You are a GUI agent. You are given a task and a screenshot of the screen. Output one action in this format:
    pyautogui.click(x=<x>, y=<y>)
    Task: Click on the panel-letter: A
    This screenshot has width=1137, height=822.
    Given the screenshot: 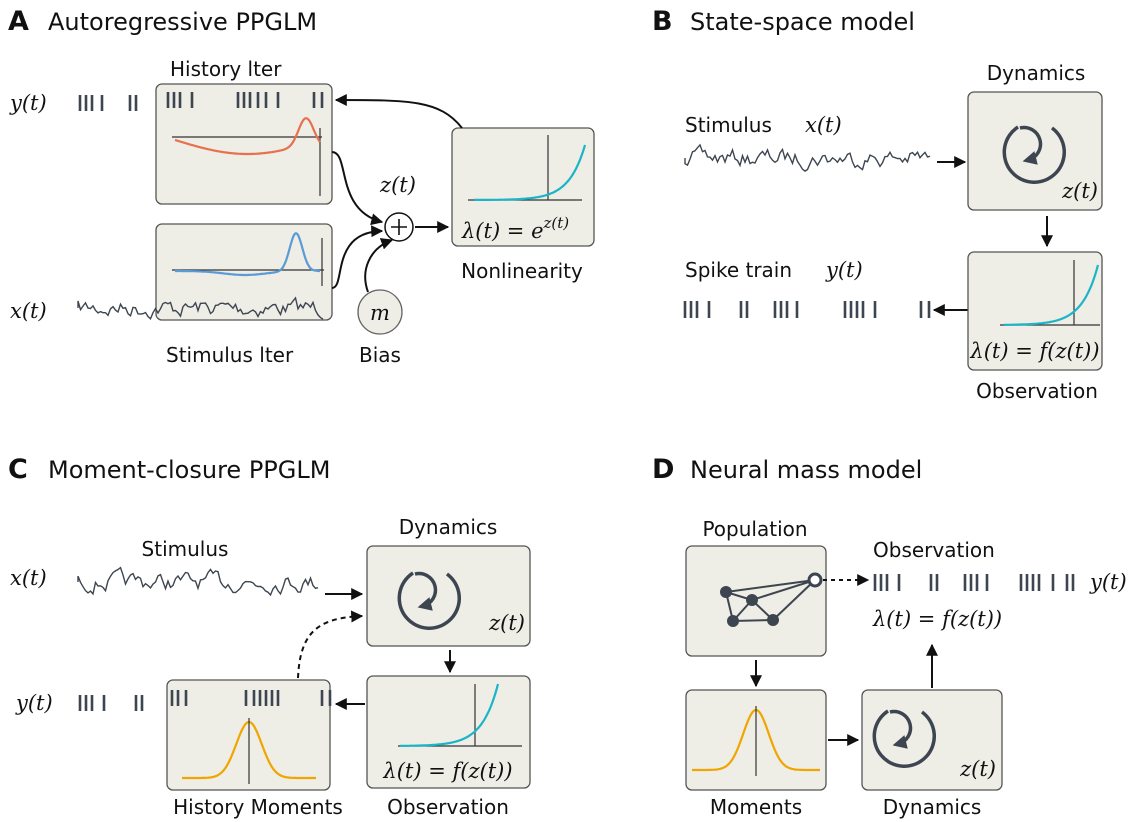 What is the action you would take?
    pyautogui.click(x=18, y=21)
    